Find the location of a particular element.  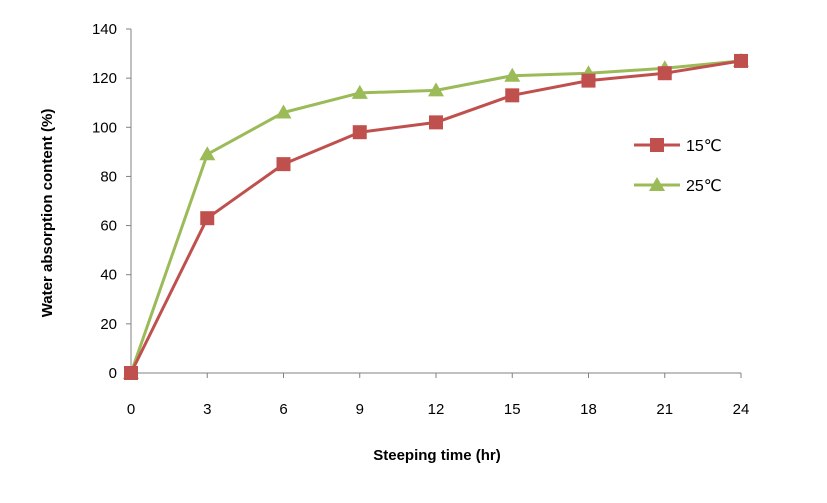

y-axis-title: Water absorption content (%) is located at coordinates (47, 213).